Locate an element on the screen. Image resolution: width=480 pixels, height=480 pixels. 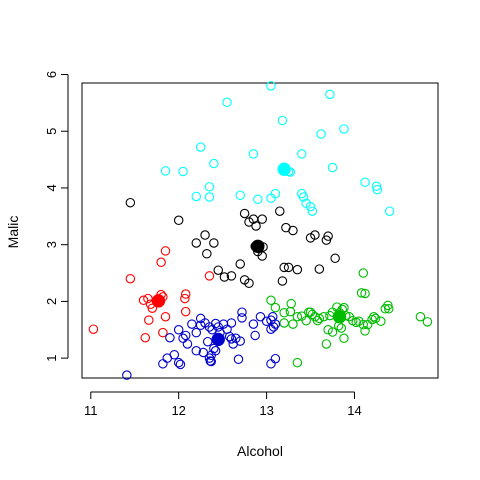
y-axis-label: Malic is located at coordinates (13, 232).